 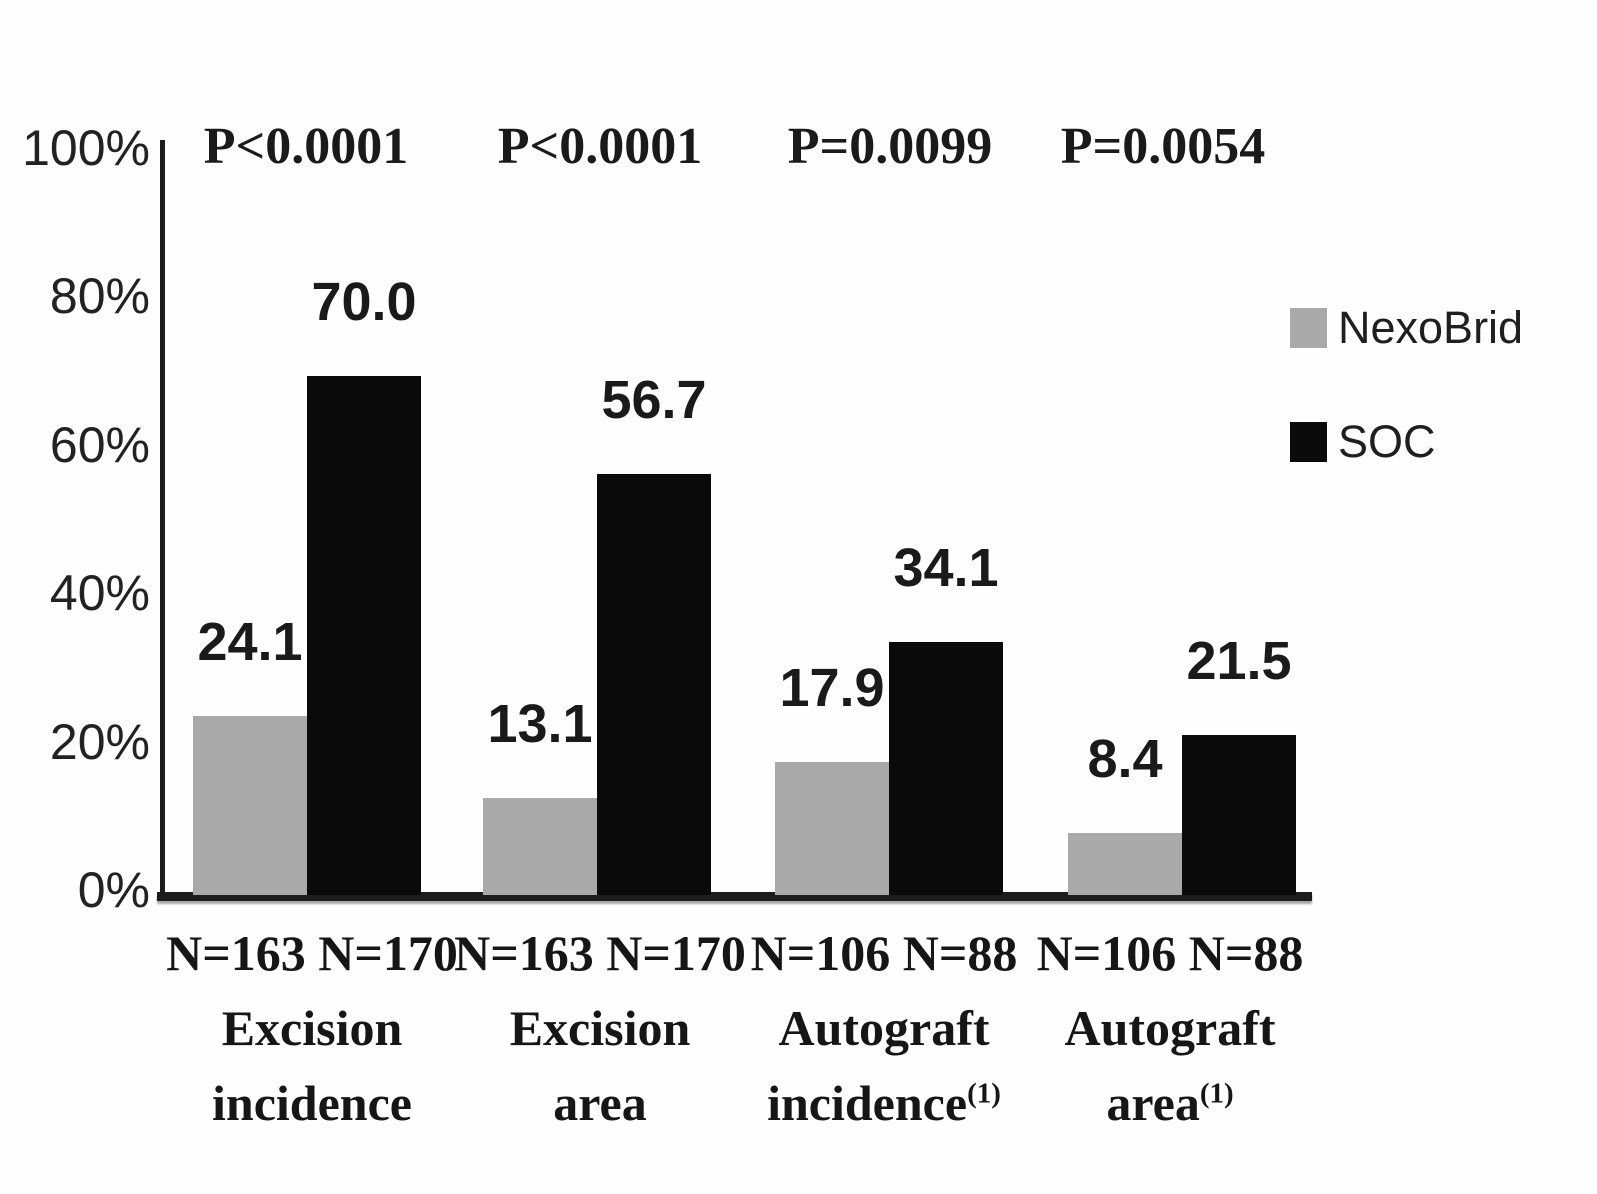 I want to click on category-label-autograft-area: N=106 N=88 Autograft area(1), so click(x=1170, y=1028).